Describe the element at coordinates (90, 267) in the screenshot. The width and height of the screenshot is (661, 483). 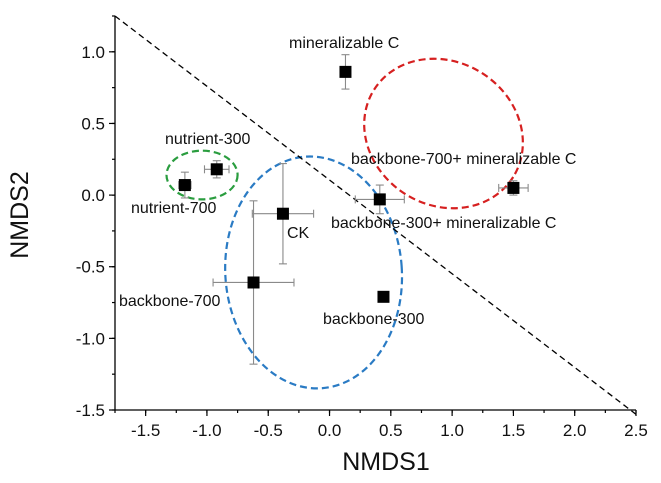
I see `y-tick-label: -0.5` at that location.